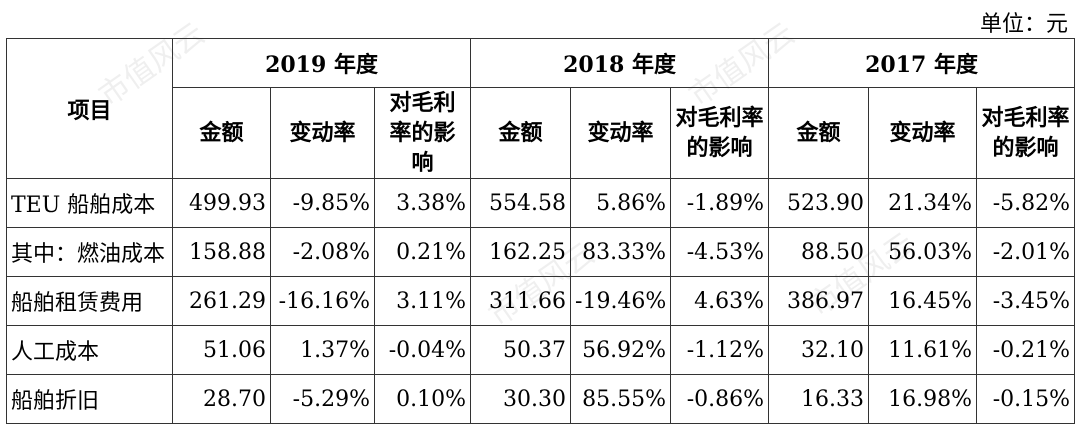 The height and width of the screenshot is (430, 1080). What do you see at coordinates (322, 203) in the screenshot?
I see `cell-value: -9.85%` at bounding box center [322, 203].